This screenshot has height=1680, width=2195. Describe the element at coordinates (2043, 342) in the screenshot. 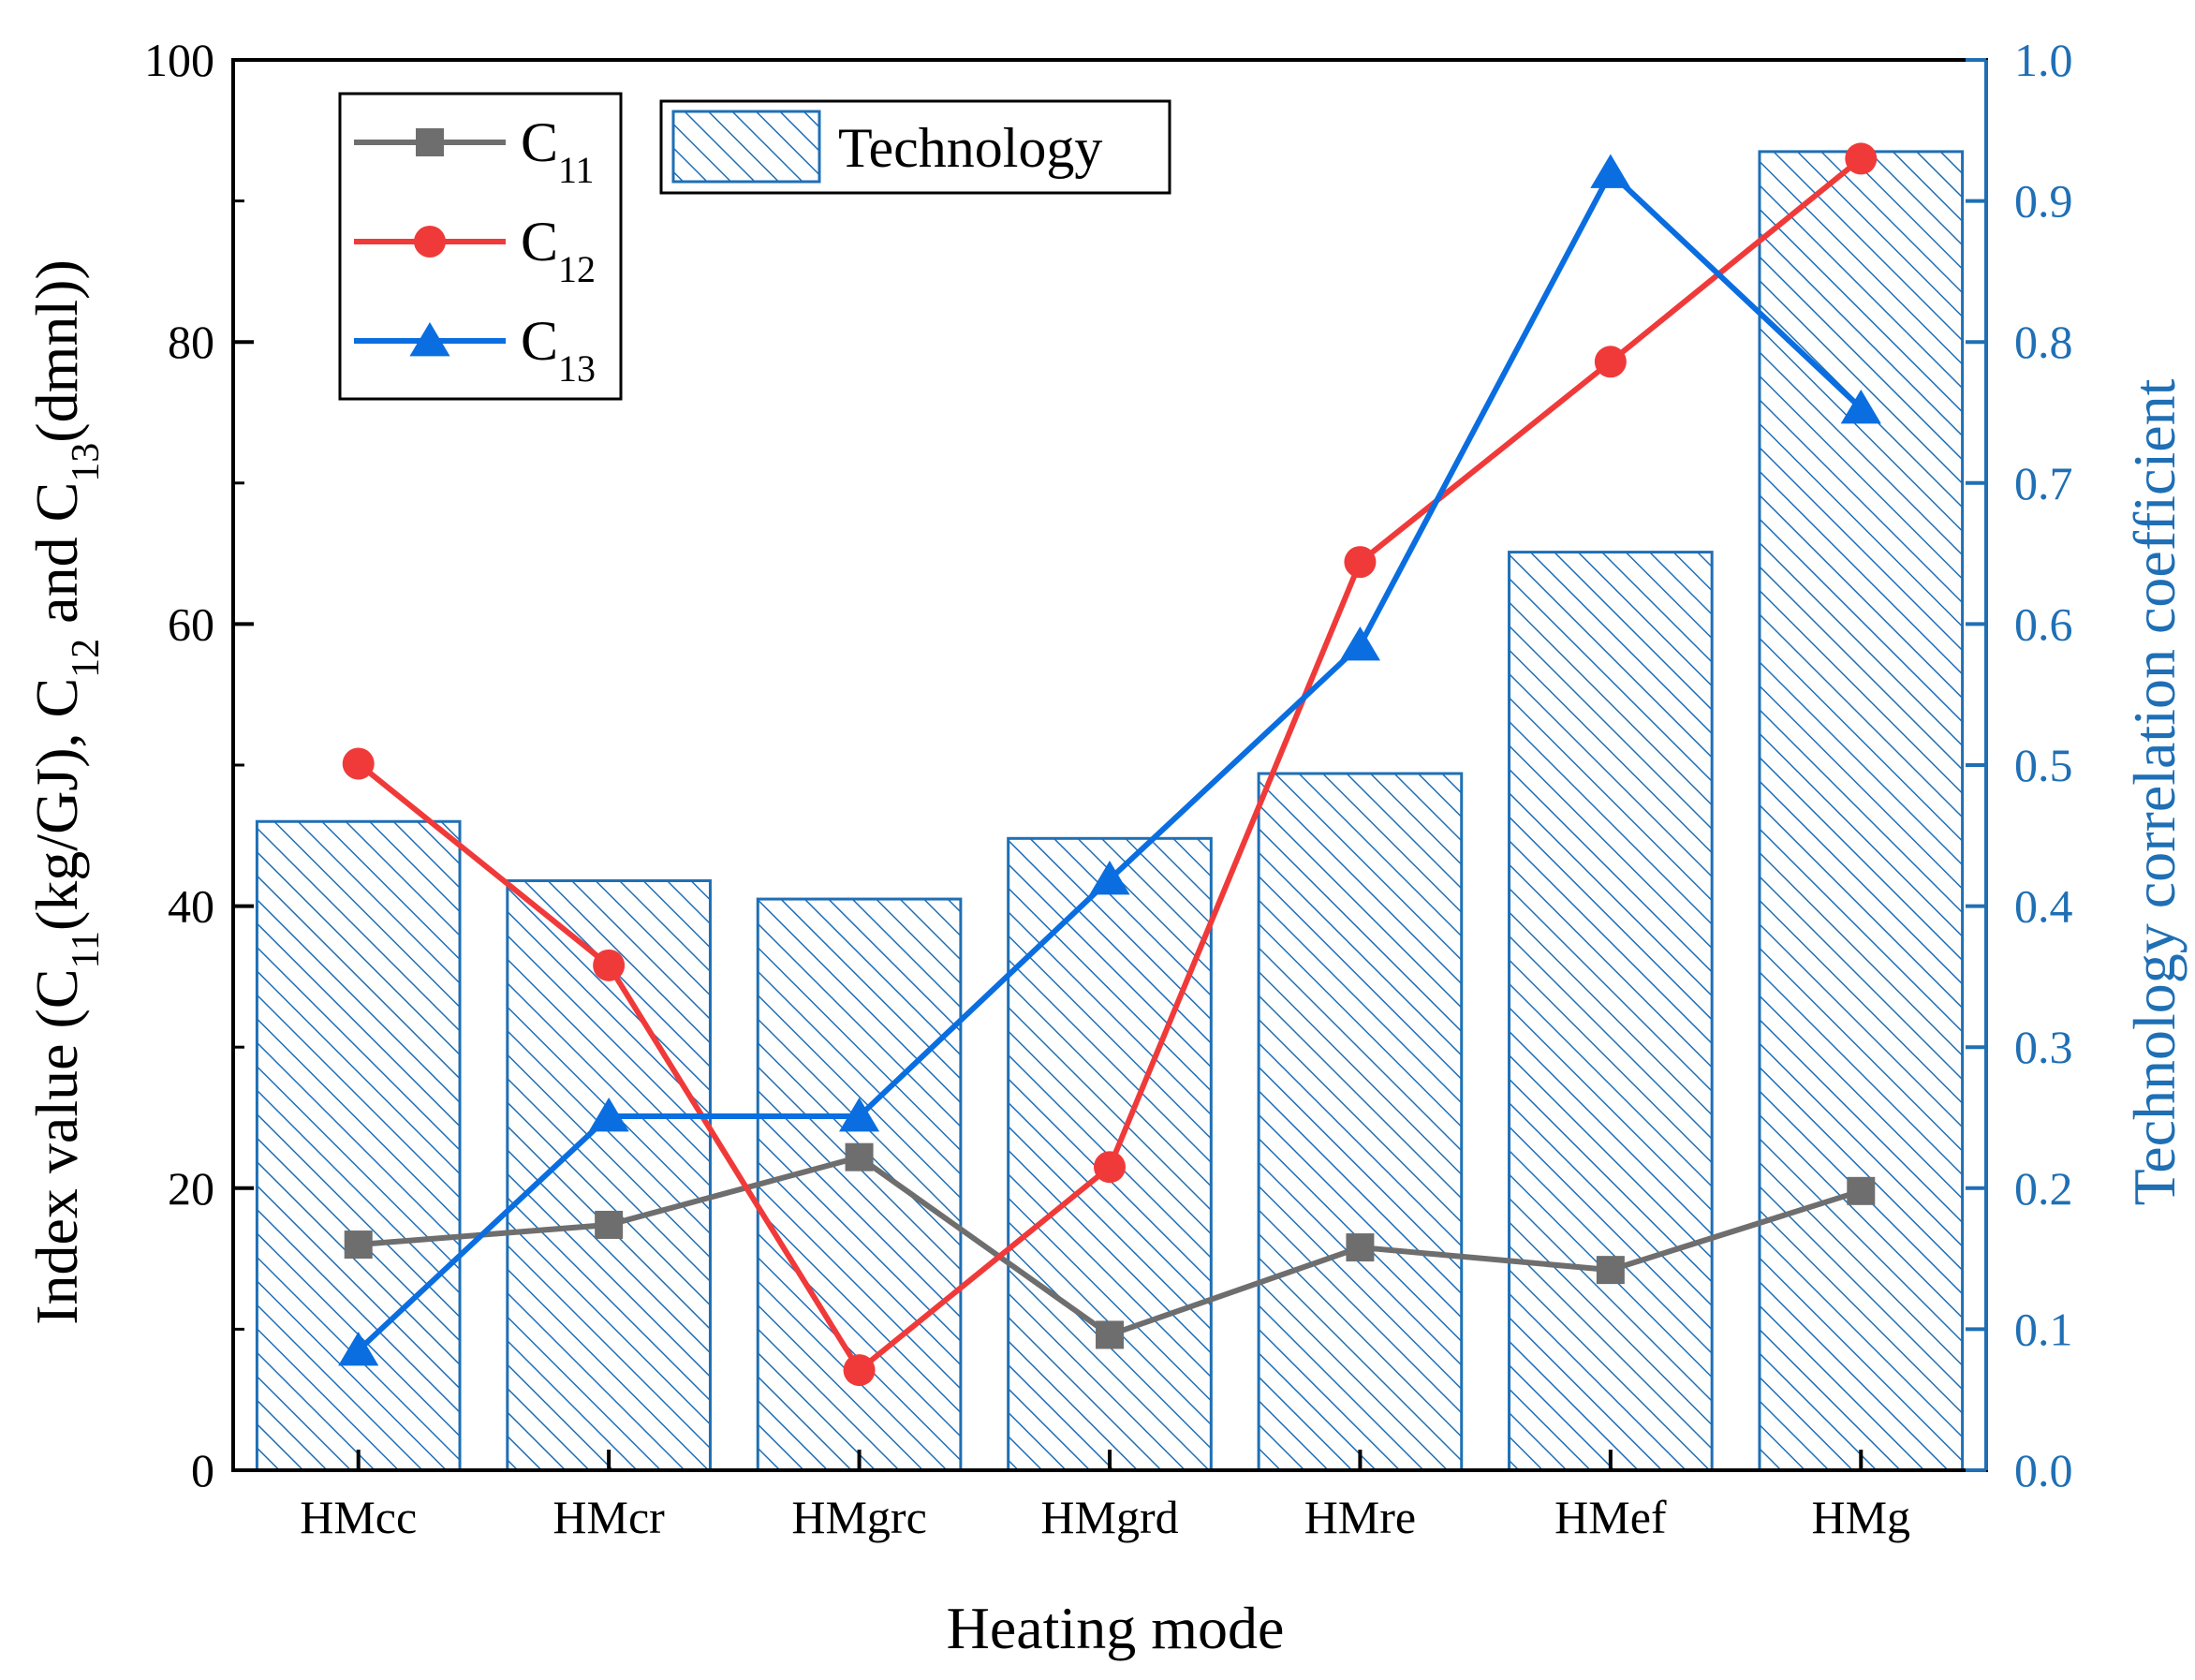

I see `right-tick-label: 0.8` at that location.